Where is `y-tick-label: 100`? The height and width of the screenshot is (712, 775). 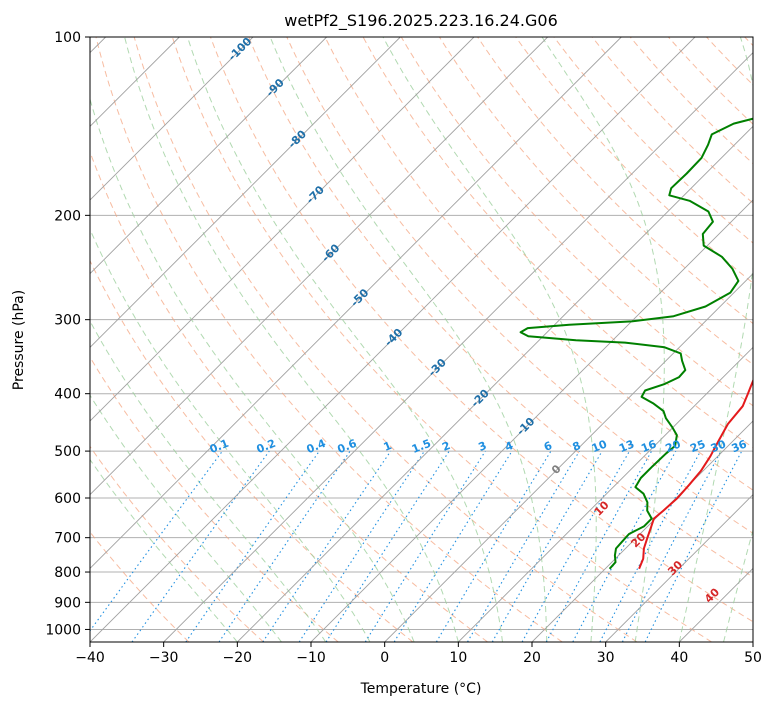
y-tick-label: 100 is located at coordinates (67, 38).